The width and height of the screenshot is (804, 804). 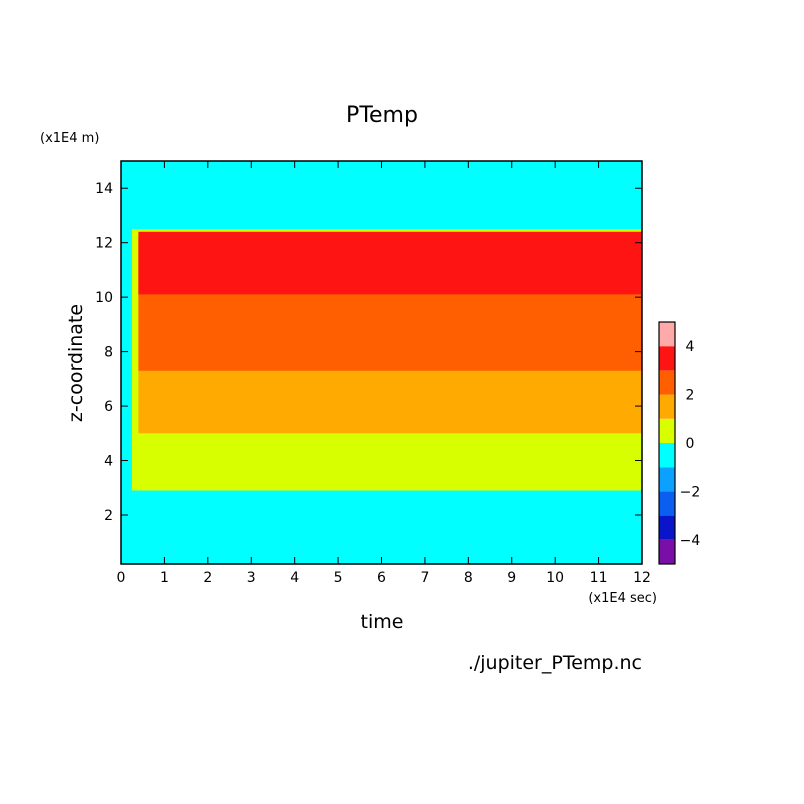 What do you see at coordinates (511, 578) in the screenshot?
I see `x-tick-label: 9` at bounding box center [511, 578].